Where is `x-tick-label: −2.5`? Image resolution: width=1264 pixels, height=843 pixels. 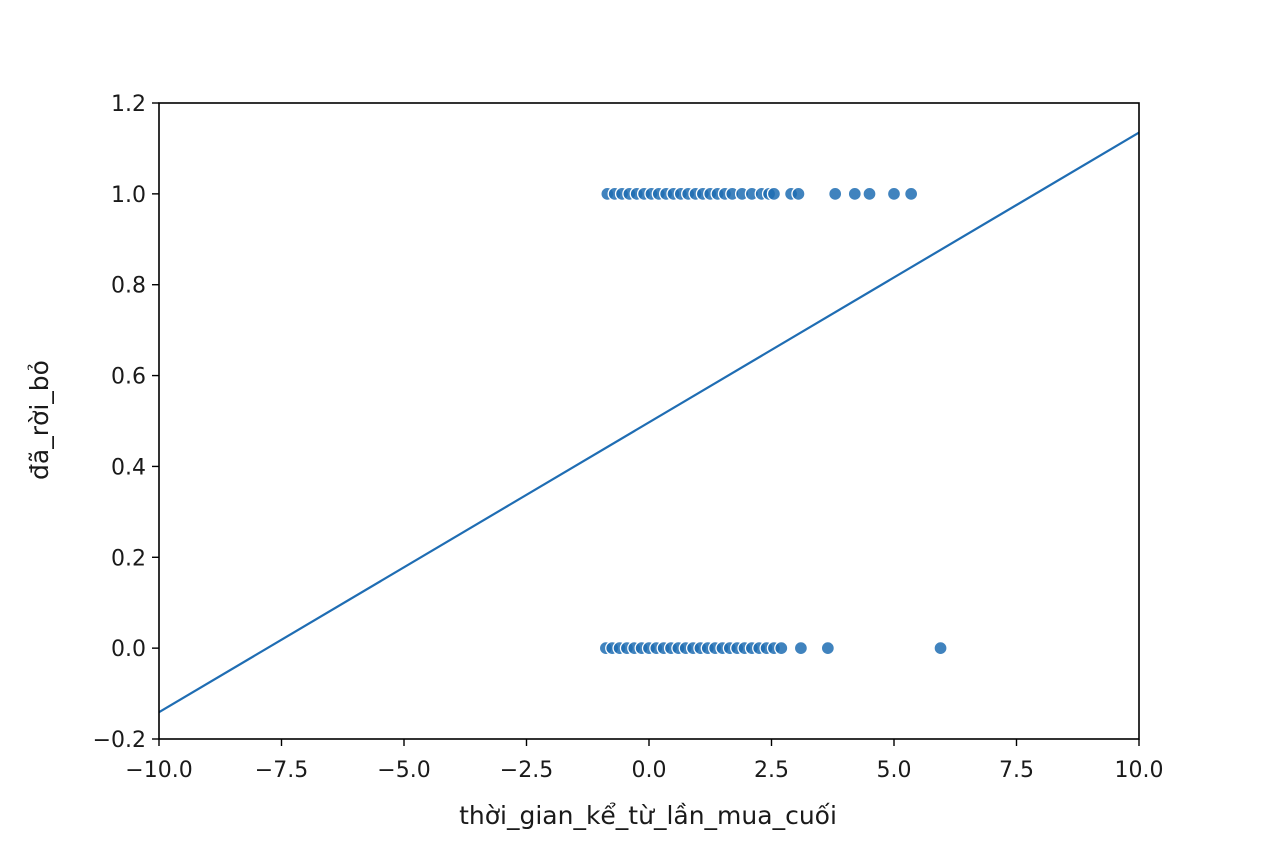
x-tick-label: −2.5 is located at coordinates (526, 770).